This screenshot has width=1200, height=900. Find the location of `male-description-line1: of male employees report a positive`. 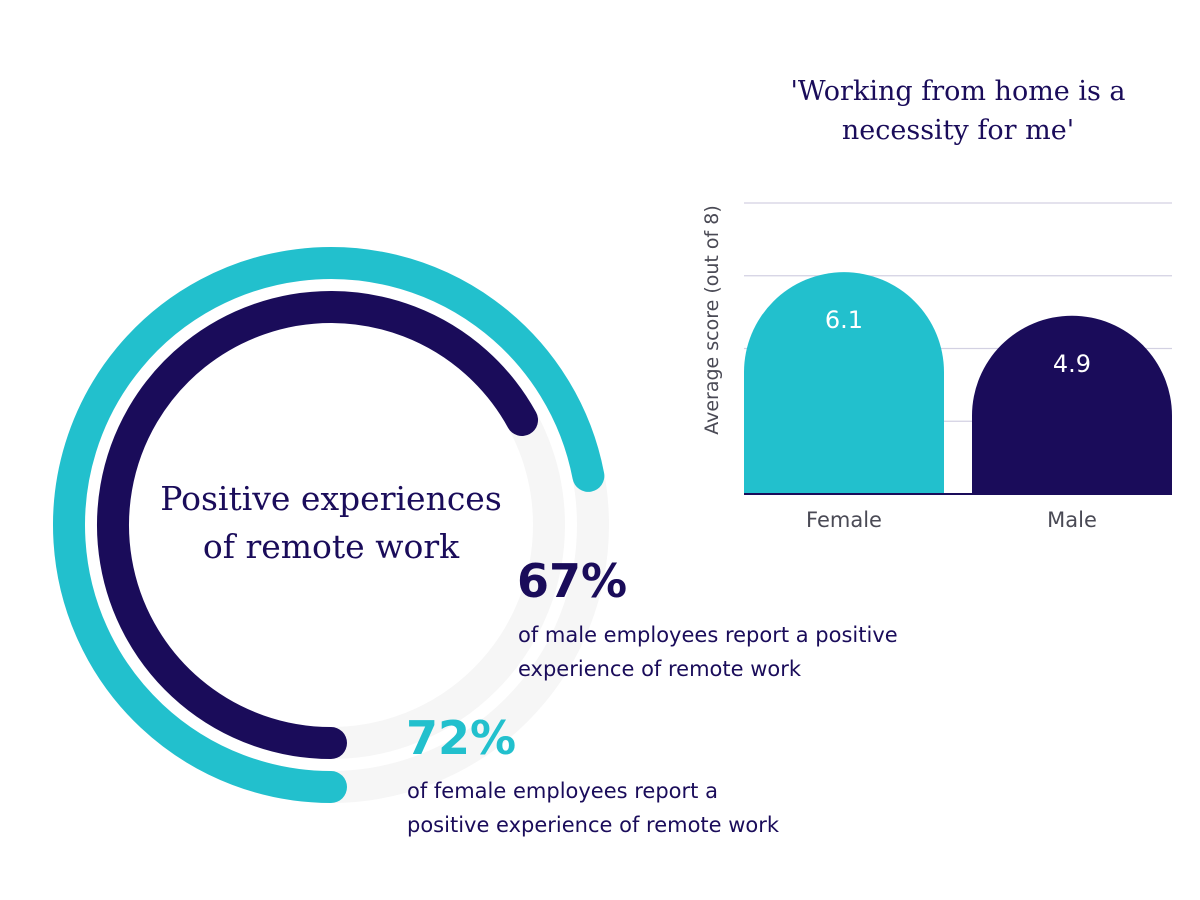

male-description-line1: of male employees report a positive is located at coordinates (708, 635).